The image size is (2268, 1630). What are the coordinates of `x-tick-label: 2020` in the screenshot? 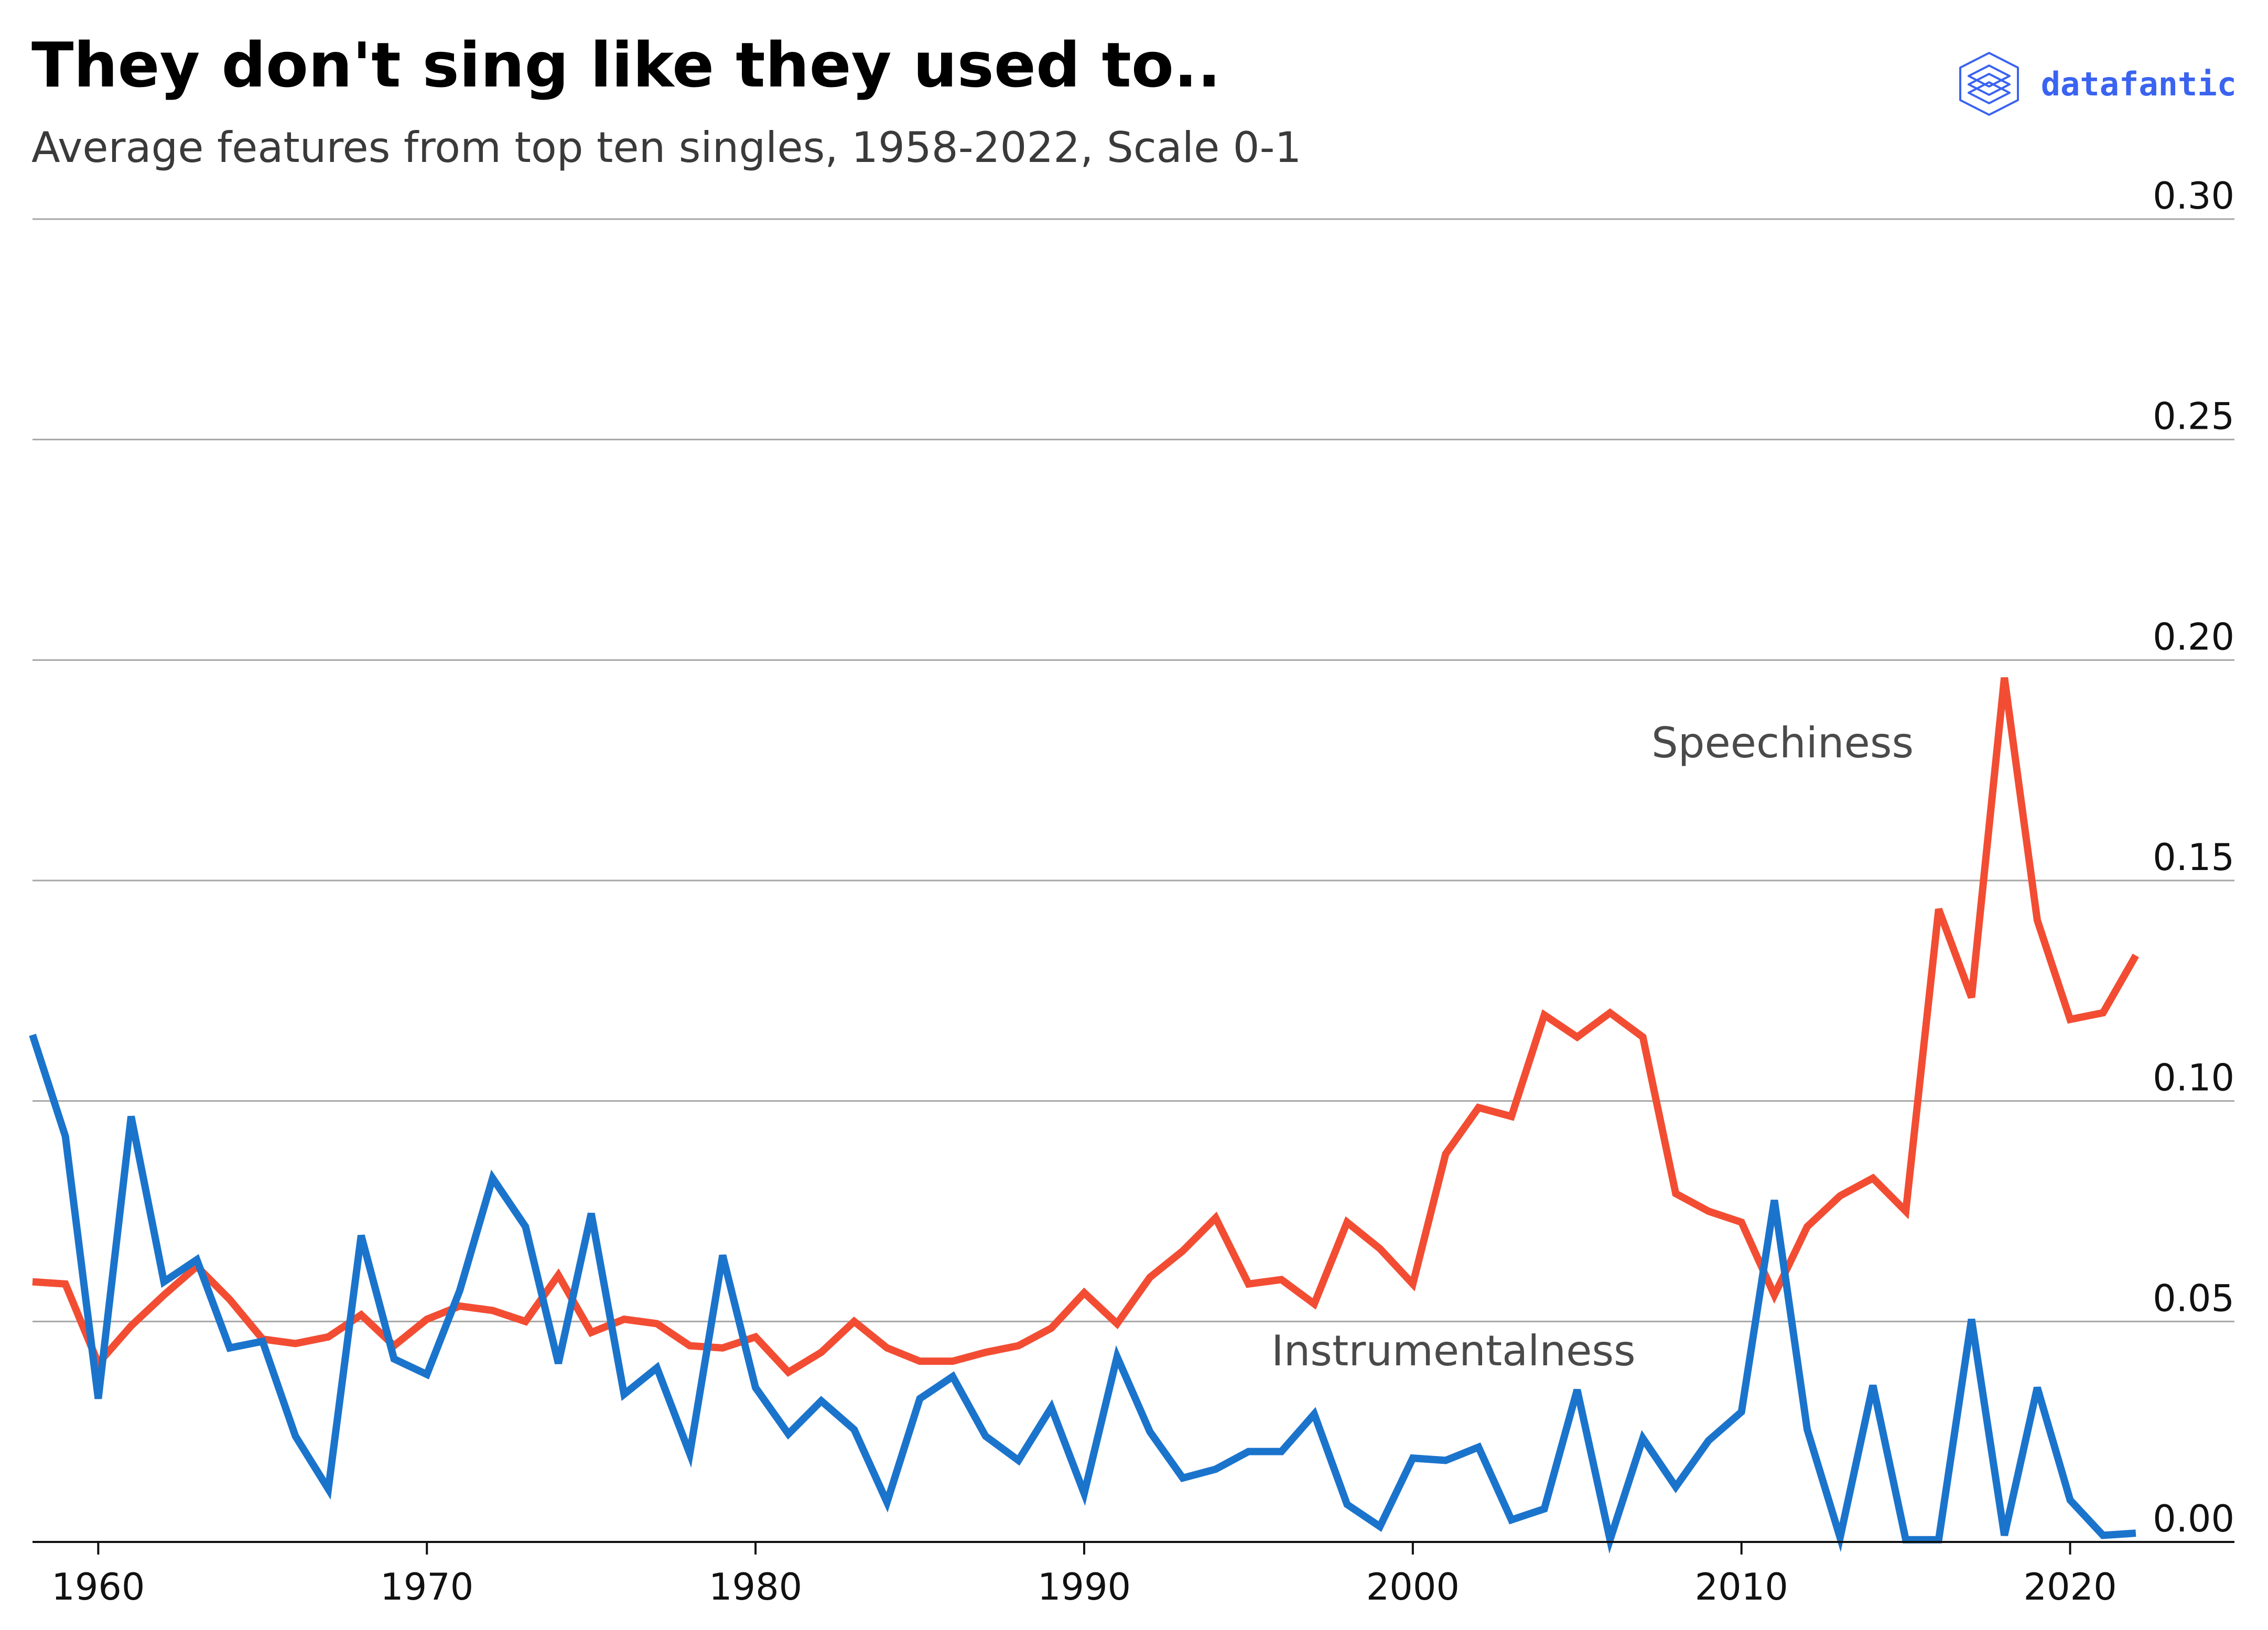 It's located at (2069, 1587).